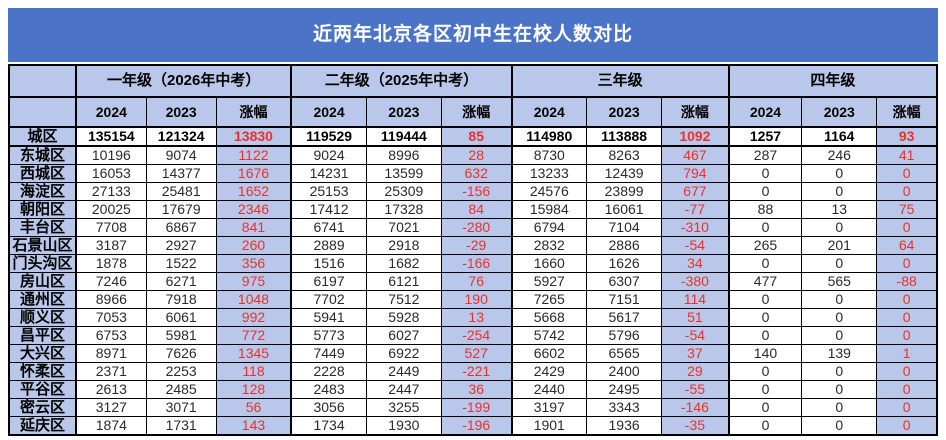 The height and width of the screenshot is (440, 946). I want to click on value-cell: 7918, so click(181, 299).